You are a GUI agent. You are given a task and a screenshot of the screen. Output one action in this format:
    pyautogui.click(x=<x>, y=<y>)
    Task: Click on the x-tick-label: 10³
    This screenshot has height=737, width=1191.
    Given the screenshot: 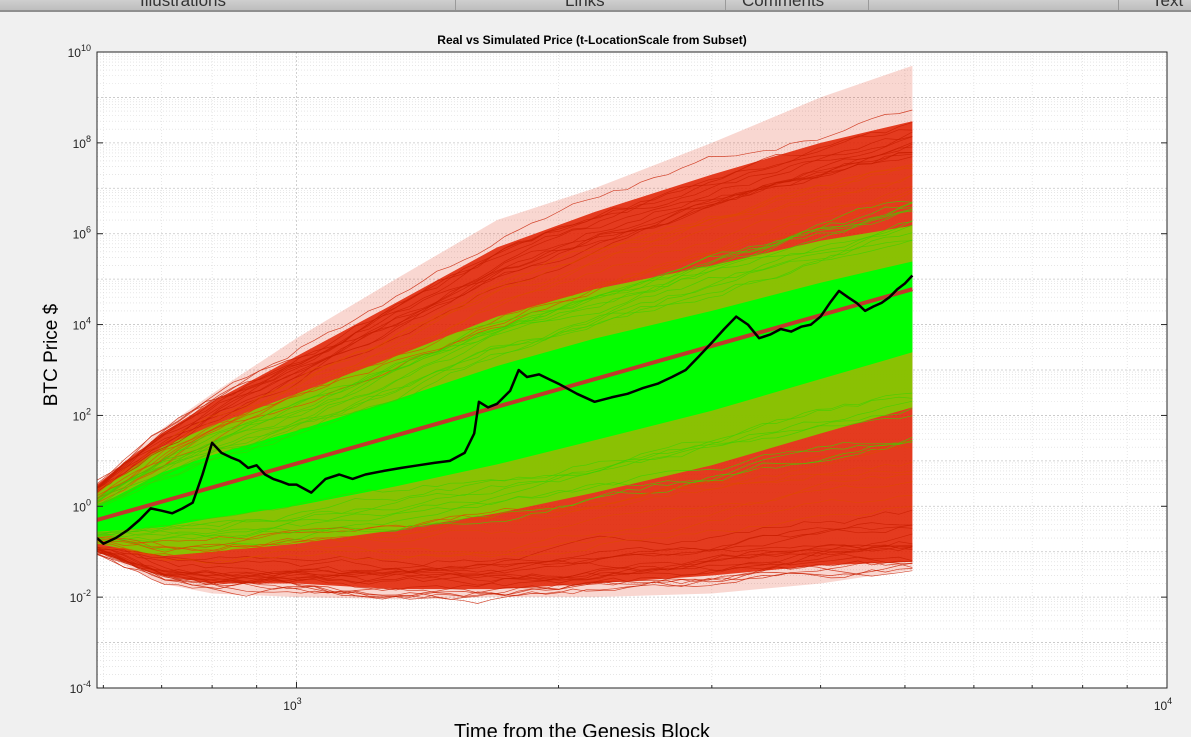 What is the action you would take?
    pyautogui.click(x=292, y=704)
    